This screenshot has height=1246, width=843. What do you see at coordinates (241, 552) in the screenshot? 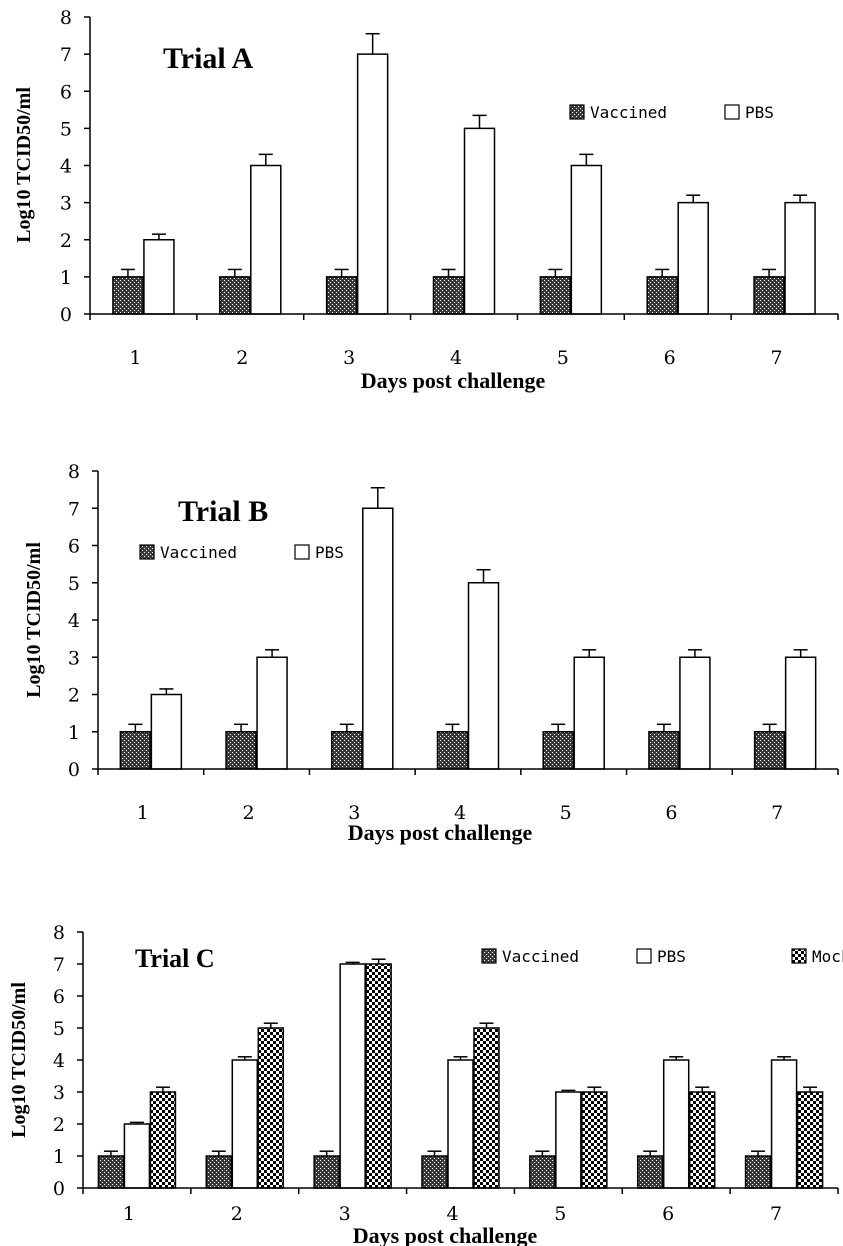
I see `legend: Vaccined PBS` at bounding box center [241, 552].